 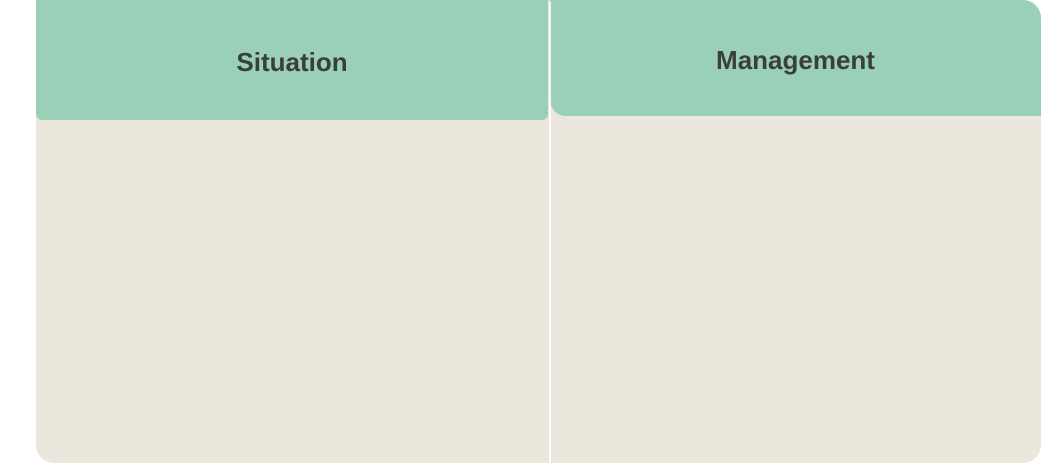 I want to click on header-management-label: Management, so click(x=795, y=59).